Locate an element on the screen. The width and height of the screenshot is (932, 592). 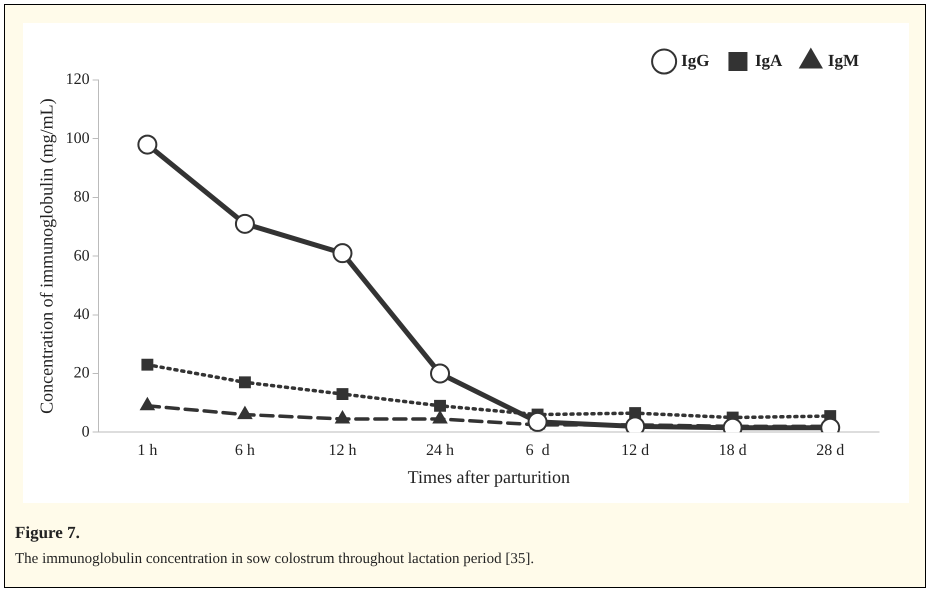
y-tick-label: 60 is located at coordinates (82, 255).